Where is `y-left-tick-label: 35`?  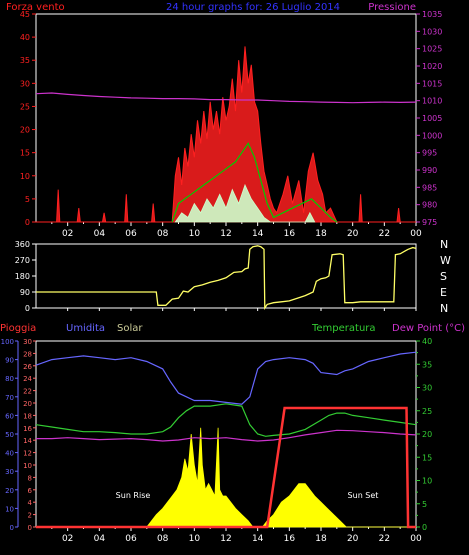
y-left-tick-label: 35 is located at coordinates (25, 60).